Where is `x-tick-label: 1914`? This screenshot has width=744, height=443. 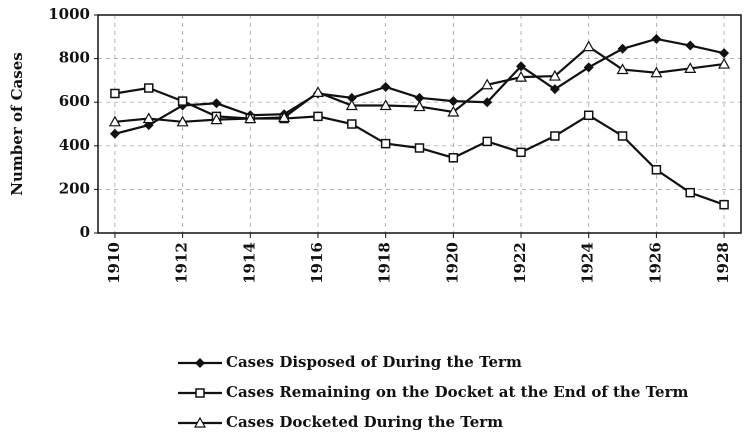
x-tick-label: 1914 is located at coordinates (249, 263).